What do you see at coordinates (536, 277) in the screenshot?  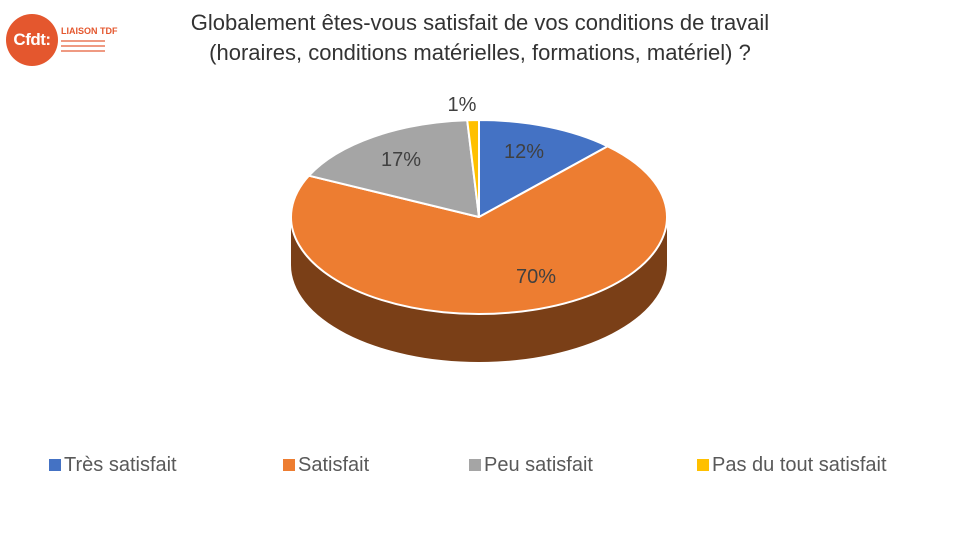 I see `data-label-satisfait: 70%` at bounding box center [536, 277].